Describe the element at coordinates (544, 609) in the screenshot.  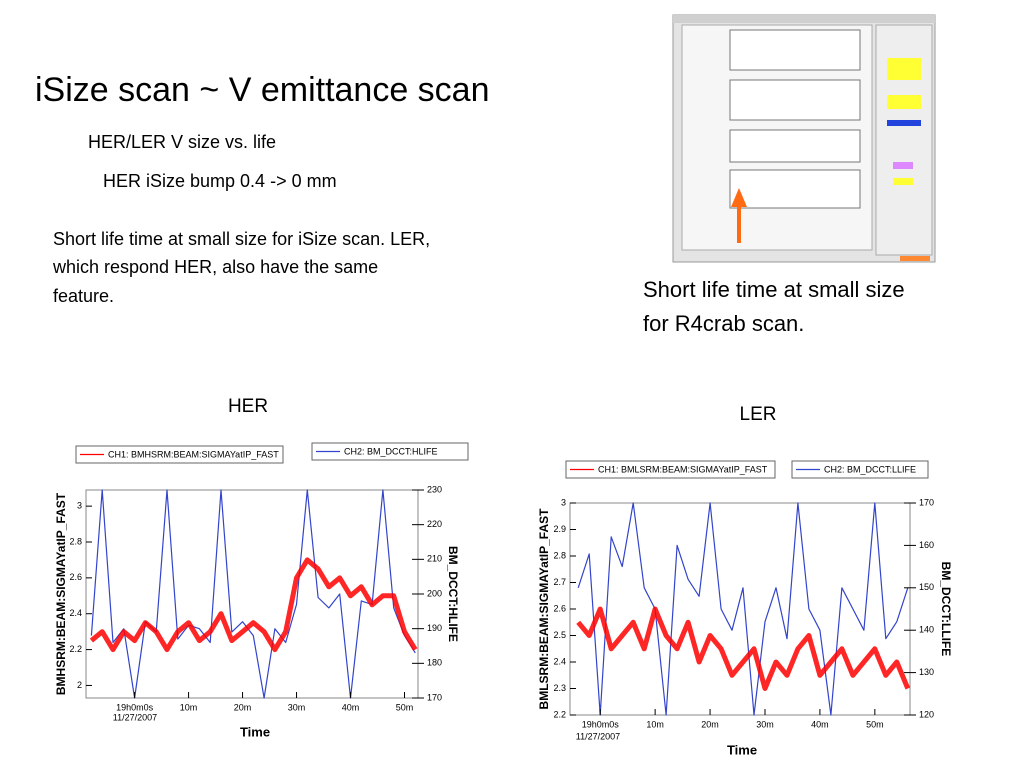
I see `y-axis-label: BMLSRM:BEAM:SIGMAYatIP_FAST` at that location.